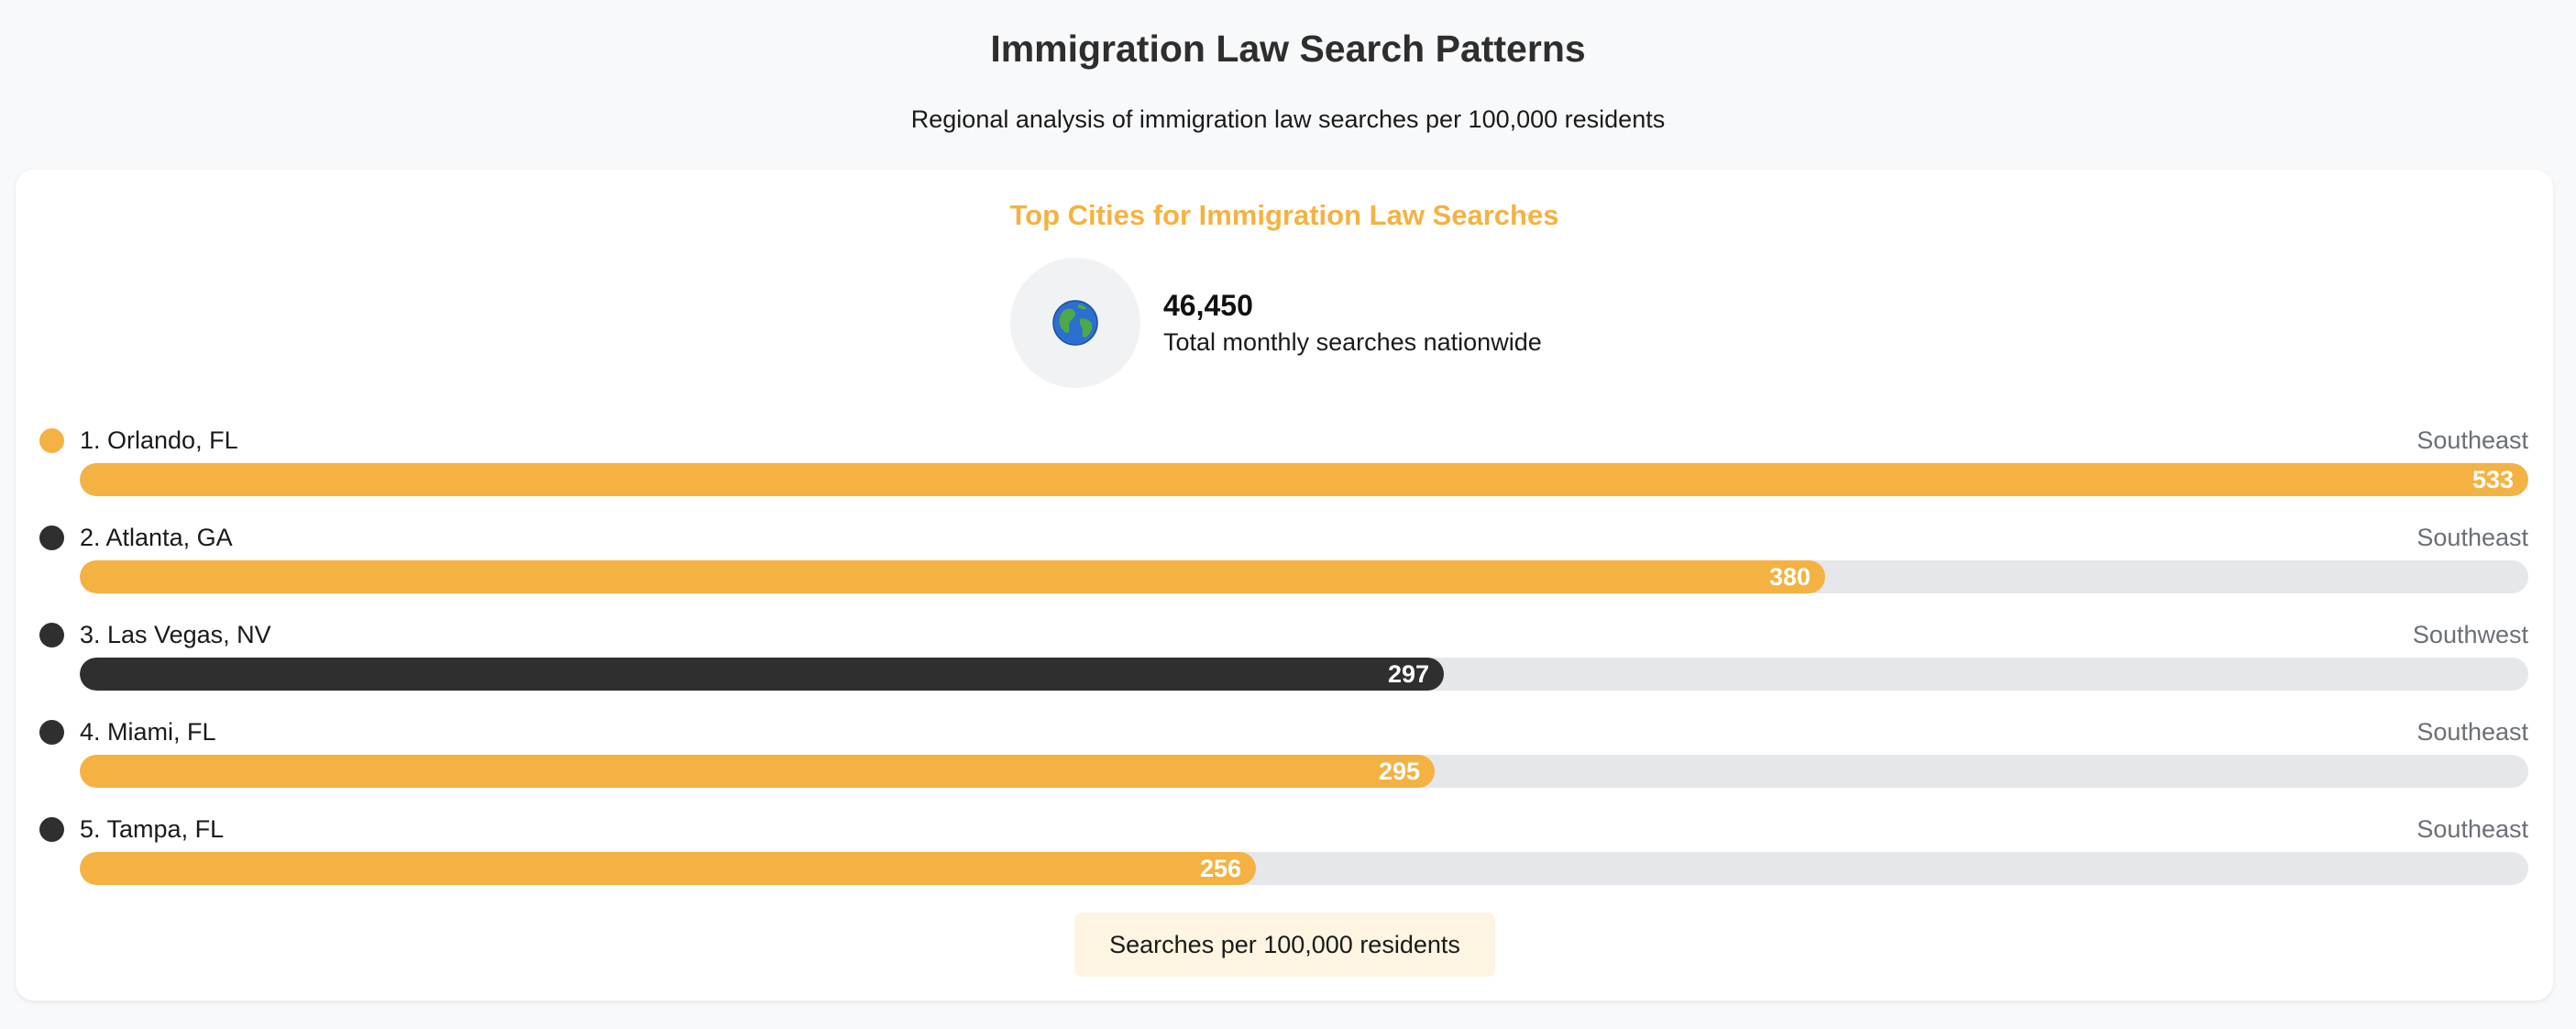 The width and height of the screenshot is (2576, 1029). What do you see at coordinates (1284, 215) in the screenshot?
I see `chart-title: Top Cities for Immigration Law Searches` at bounding box center [1284, 215].